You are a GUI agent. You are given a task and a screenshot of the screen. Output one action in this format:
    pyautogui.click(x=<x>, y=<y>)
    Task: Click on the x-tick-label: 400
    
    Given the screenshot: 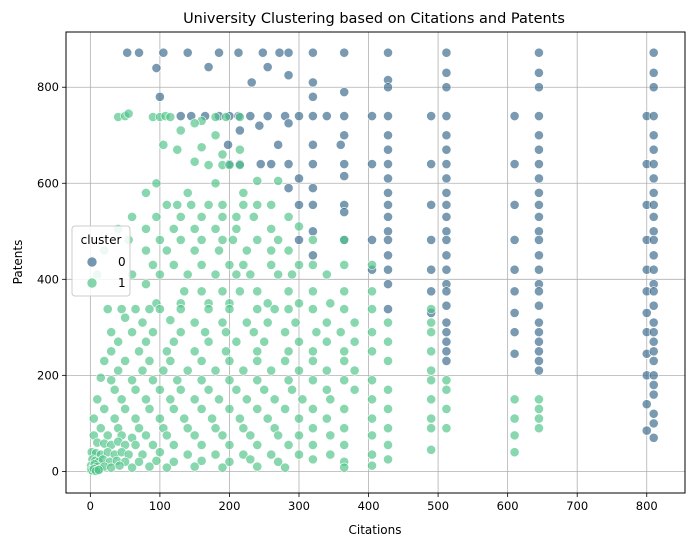 What is the action you would take?
    pyautogui.click(x=369, y=506)
    